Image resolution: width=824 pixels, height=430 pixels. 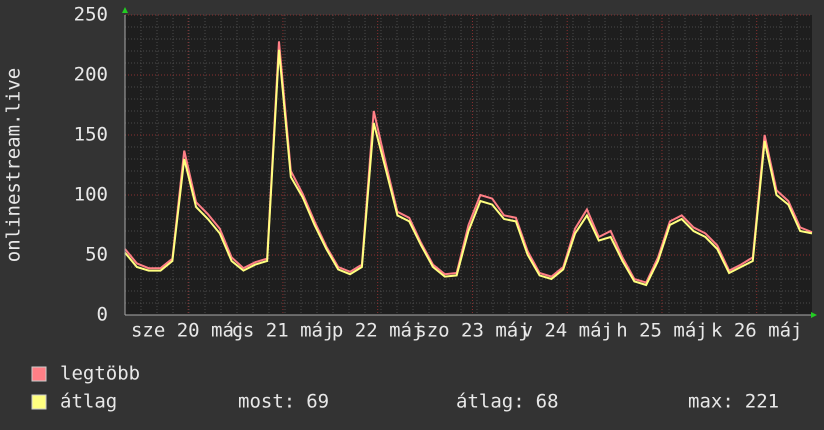 I want to click on stat-value: 68, so click(x=547, y=402).